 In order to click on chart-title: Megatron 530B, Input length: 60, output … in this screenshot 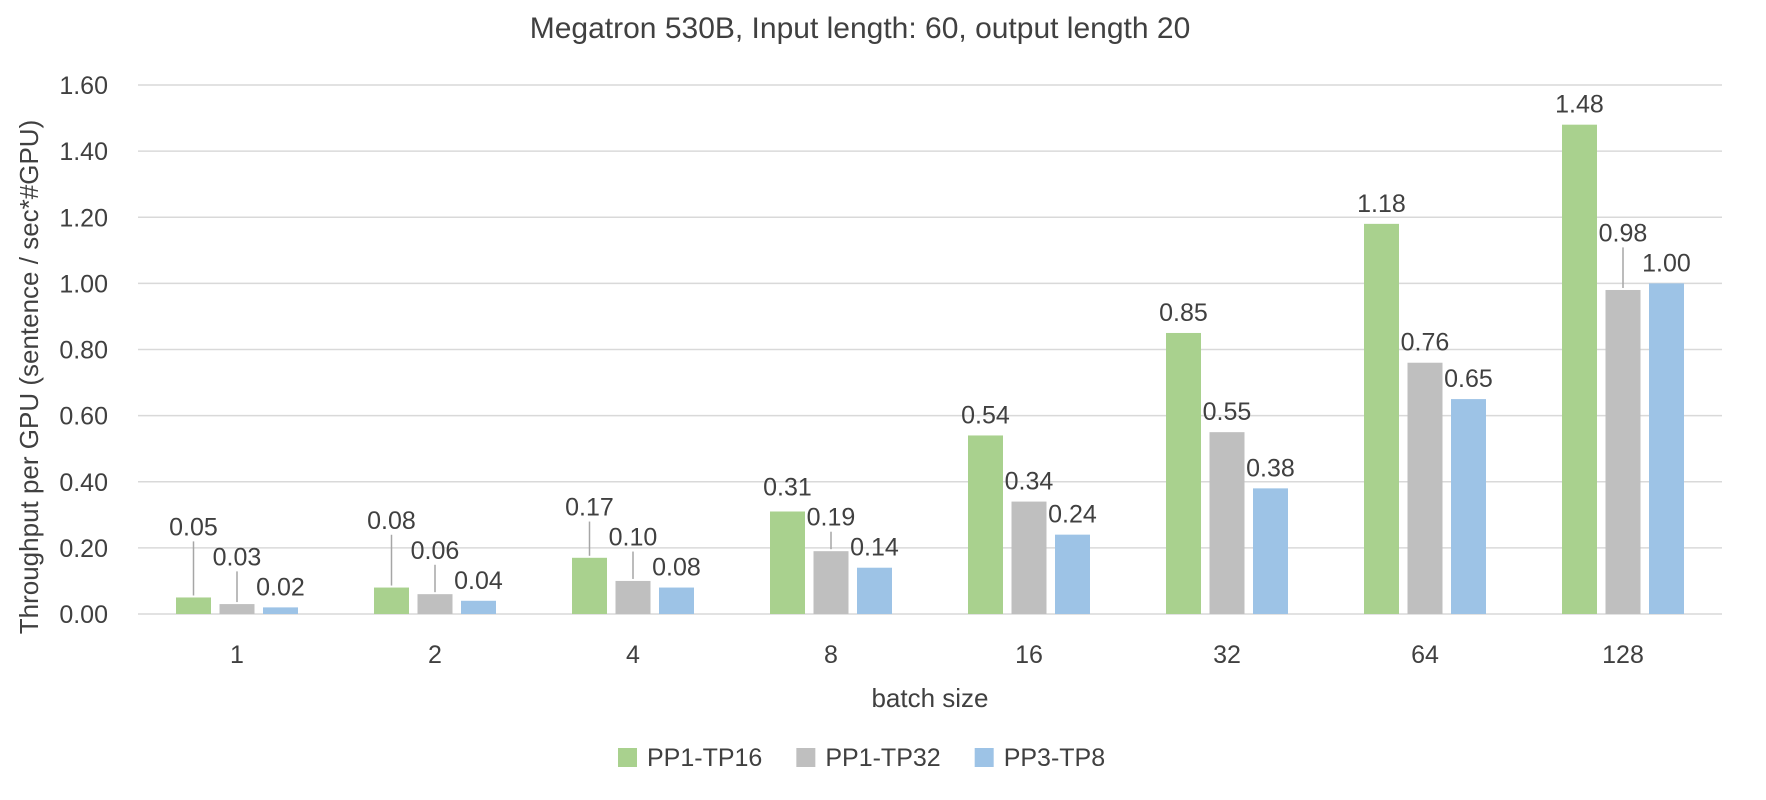, I will do `click(860, 28)`.